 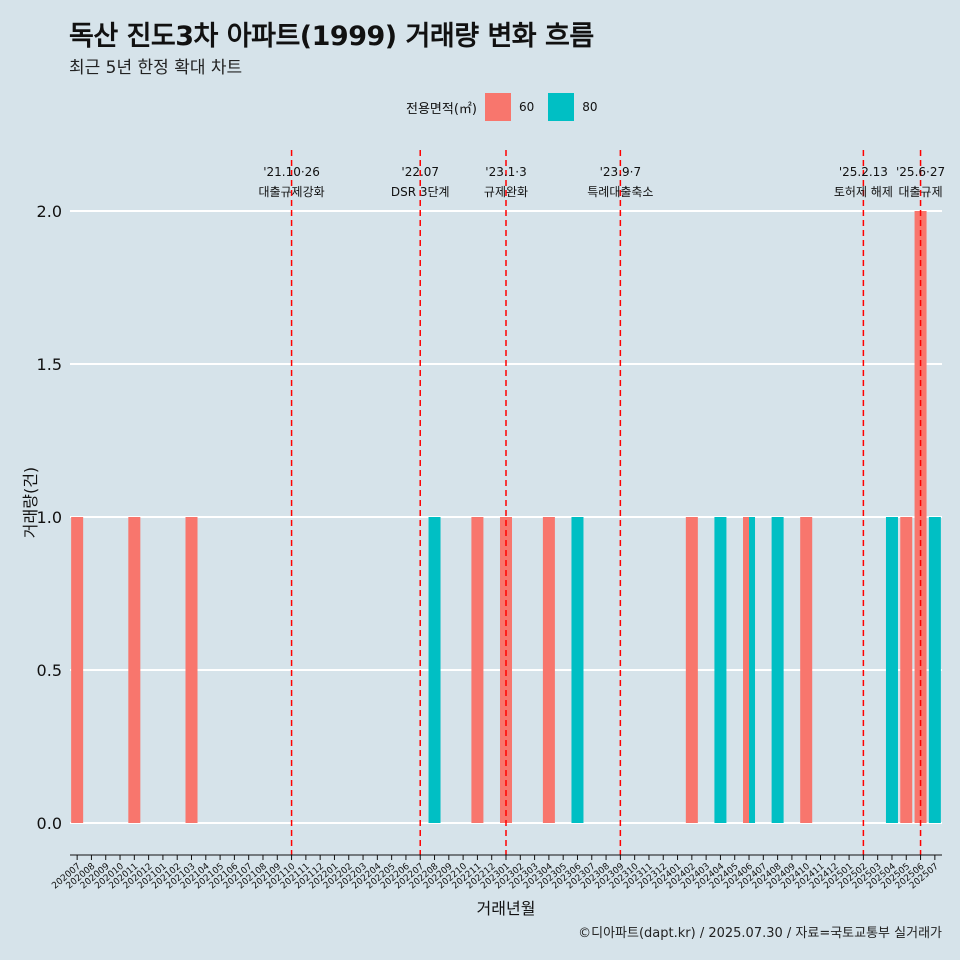 What do you see at coordinates (505, 172) in the screenshot?
I see `event-date: '23.1·3` at bounding box center [505, 172].